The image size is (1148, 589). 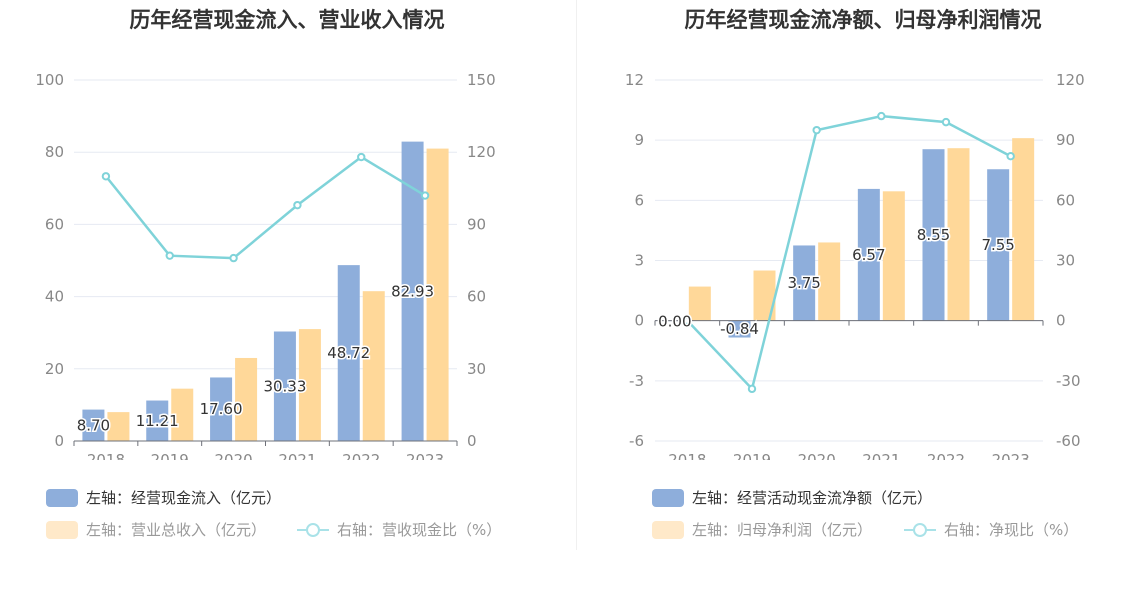 I want to click on y-axis-left-tick-label: 12, so click(x=634, y=80).